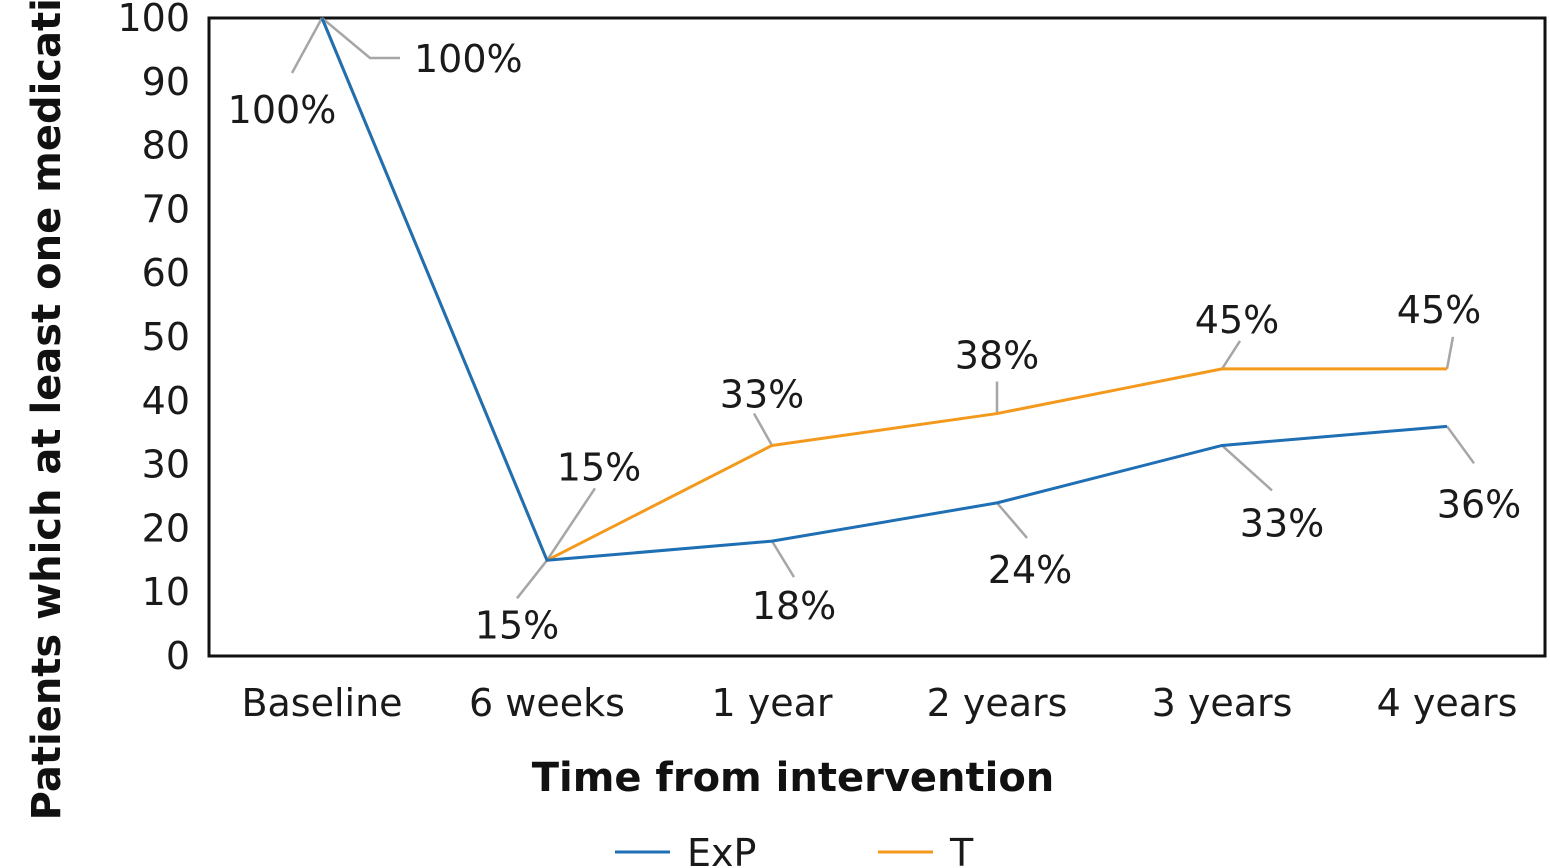 Image resolution: width=1550 pixels, height=868 pixels. I want to click on x-tick-label: 3 years, so click(1222, 703).